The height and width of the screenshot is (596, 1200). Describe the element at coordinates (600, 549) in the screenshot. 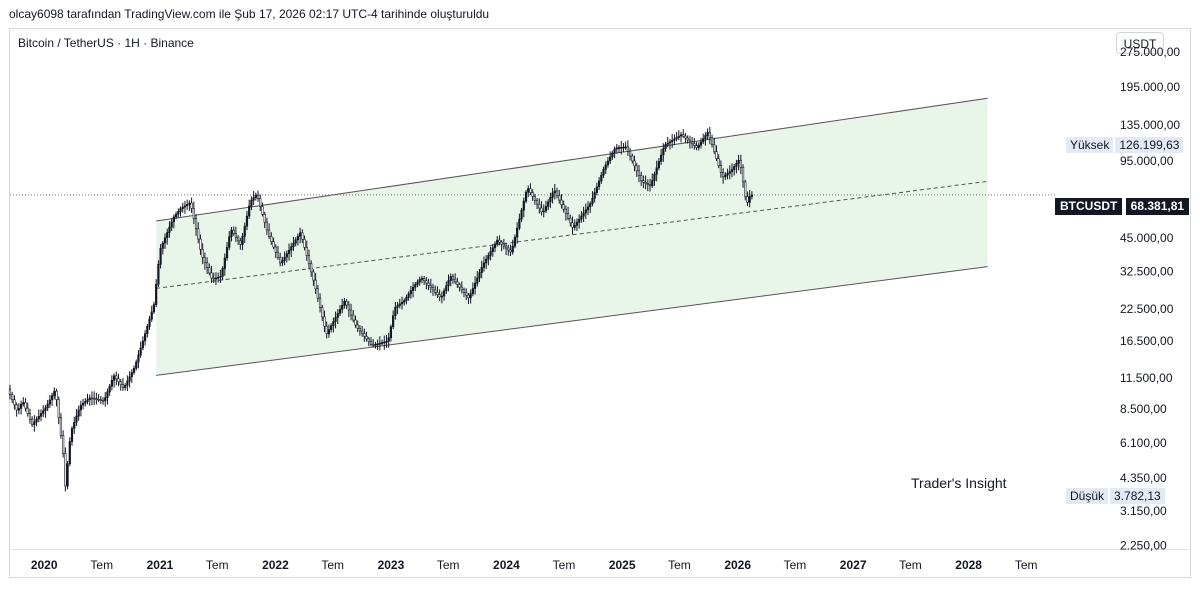

I see `x-axis-separator` at that location.